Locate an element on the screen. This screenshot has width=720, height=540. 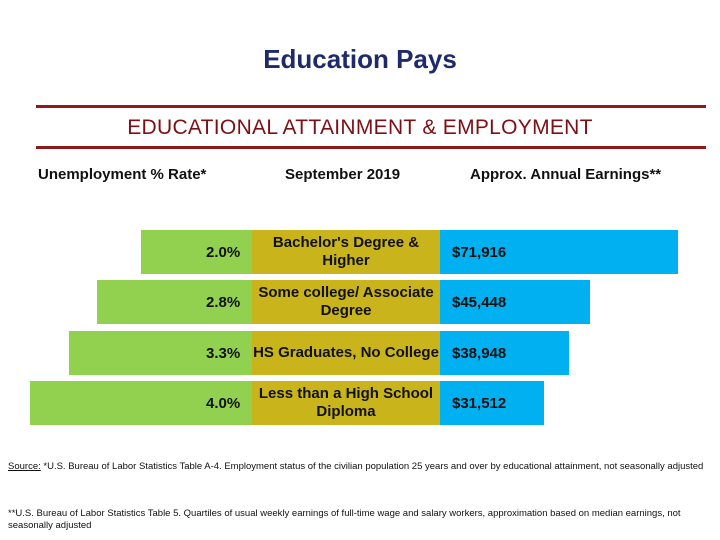
education-level-label: HS Graduates, No College is located at coordinates (346, 353).